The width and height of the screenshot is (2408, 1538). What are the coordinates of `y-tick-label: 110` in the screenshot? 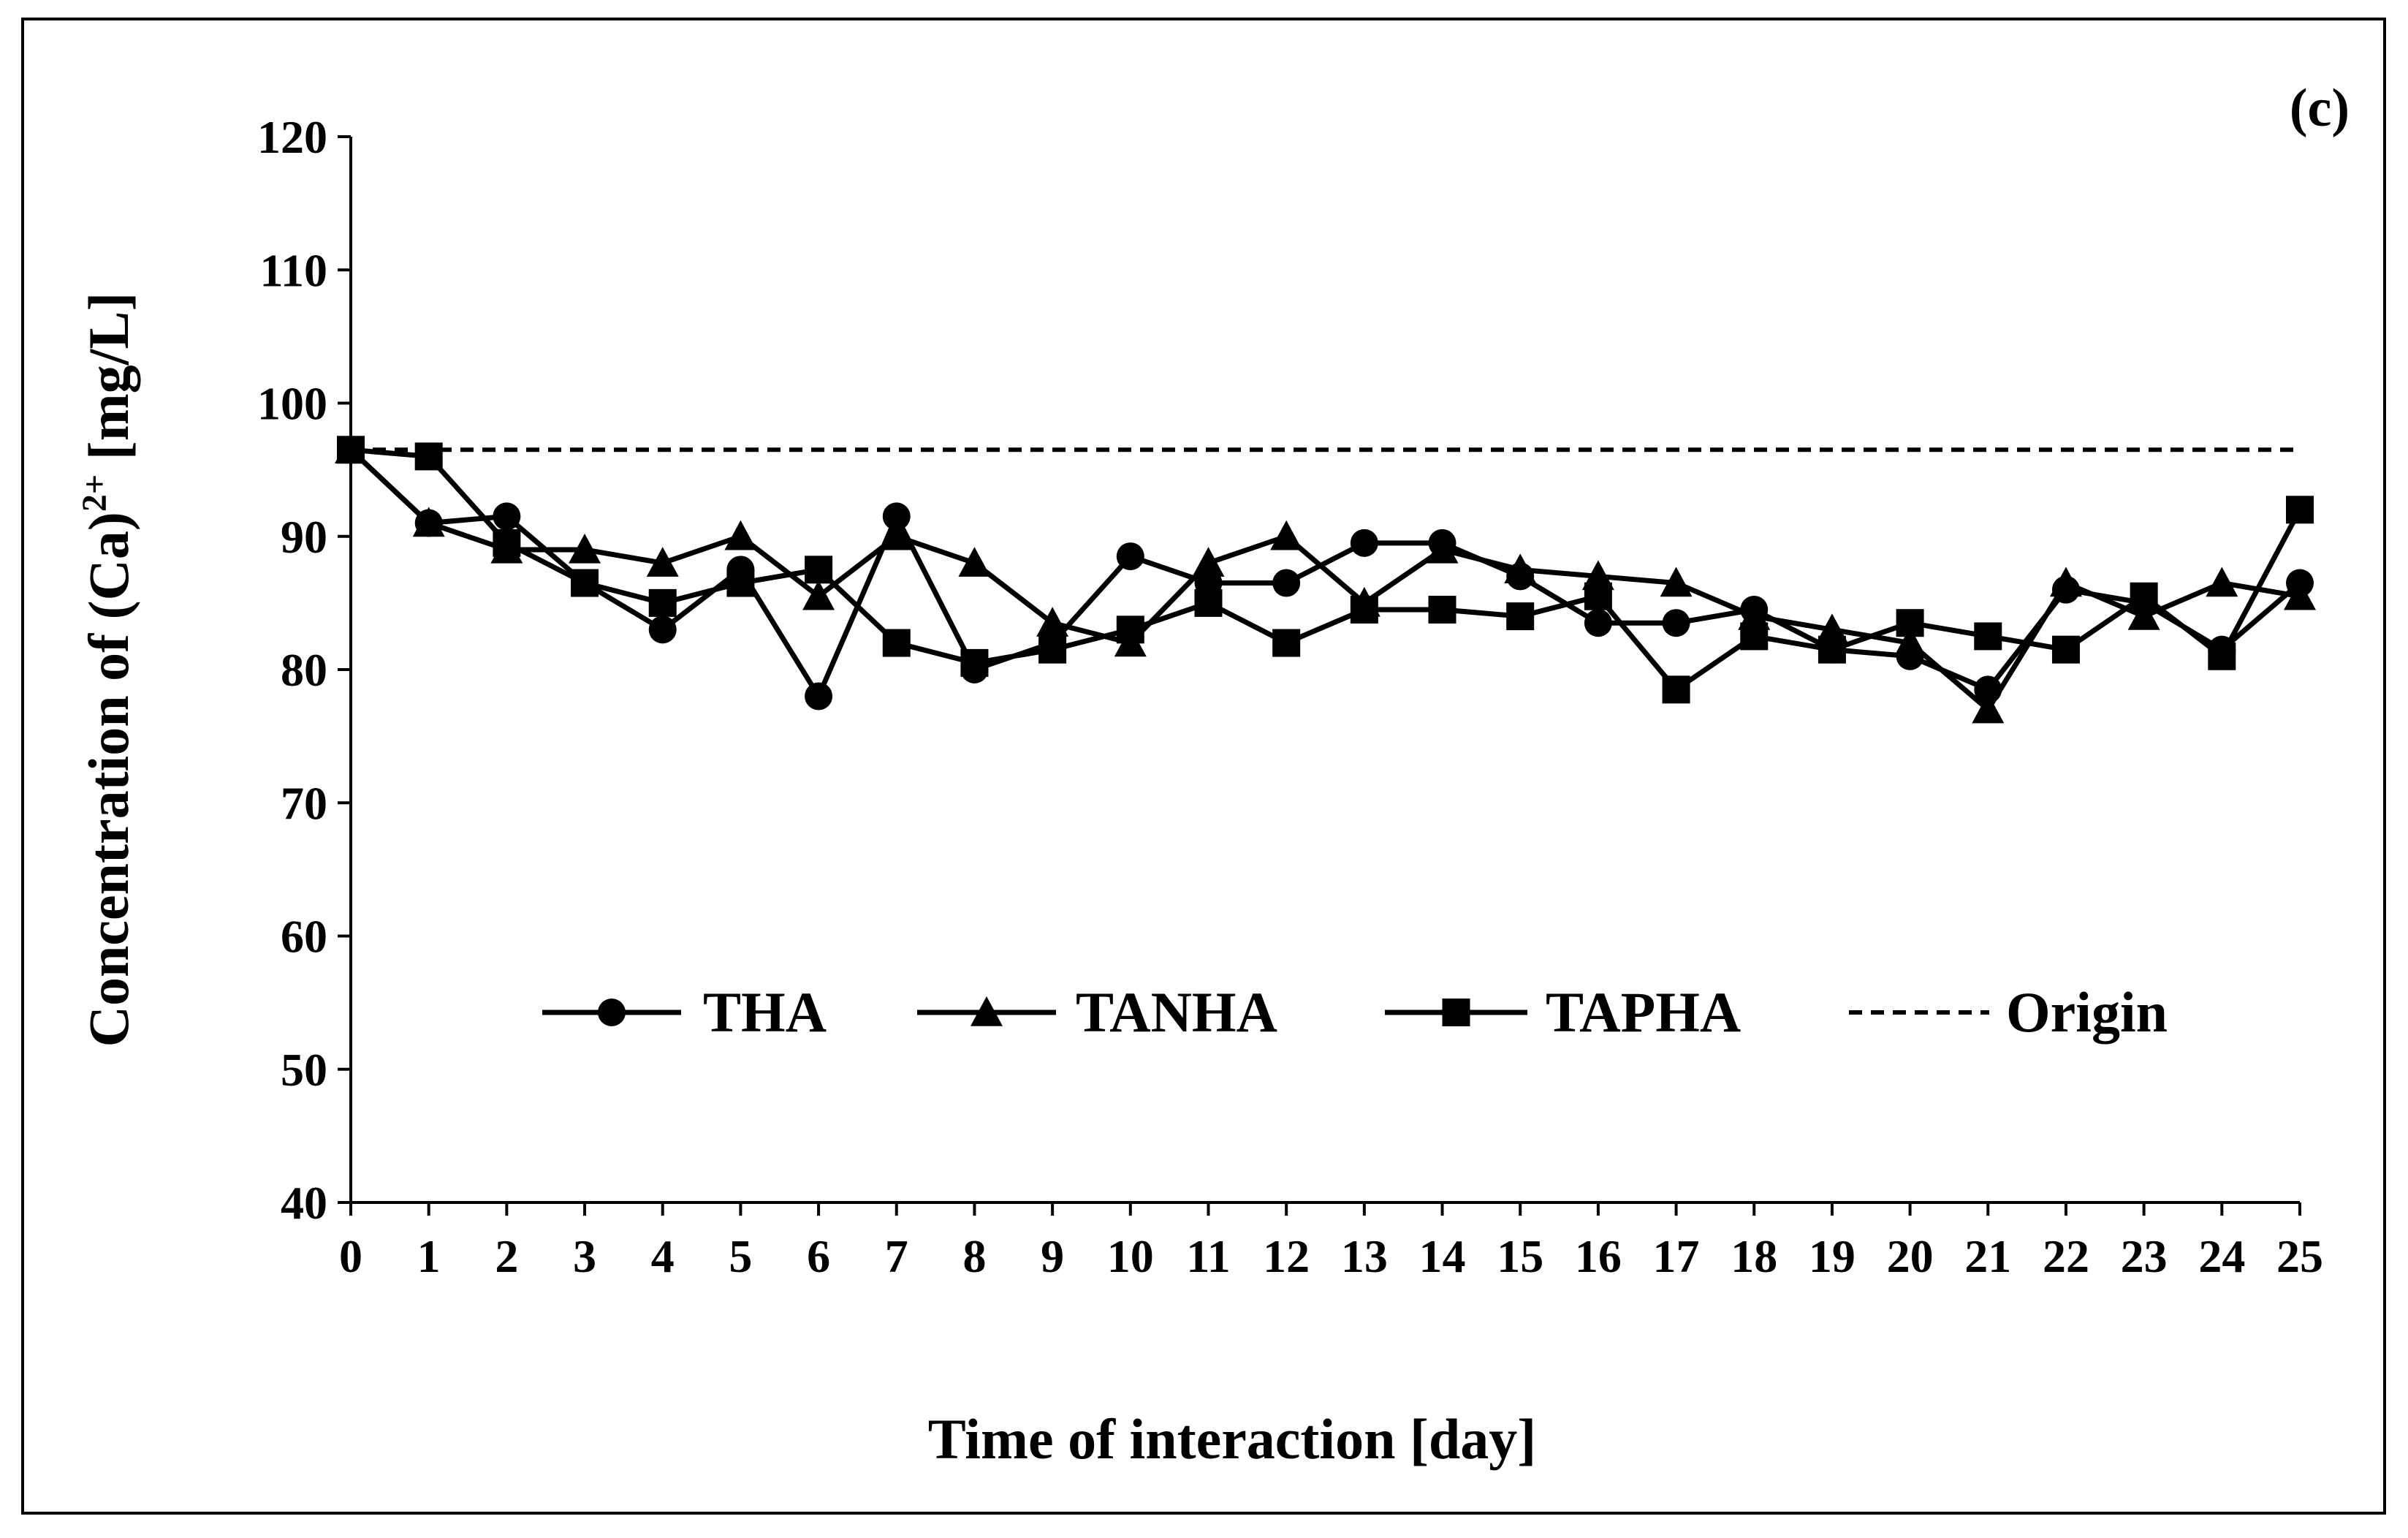 It's located at (293, 270).